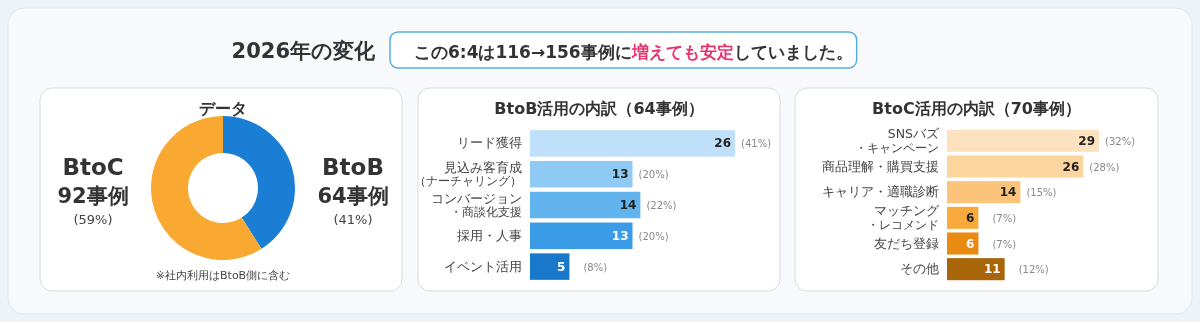 The width and height of the screenshot is (1200, 322). I want to click on annotation: (41%), so click(756, 144).